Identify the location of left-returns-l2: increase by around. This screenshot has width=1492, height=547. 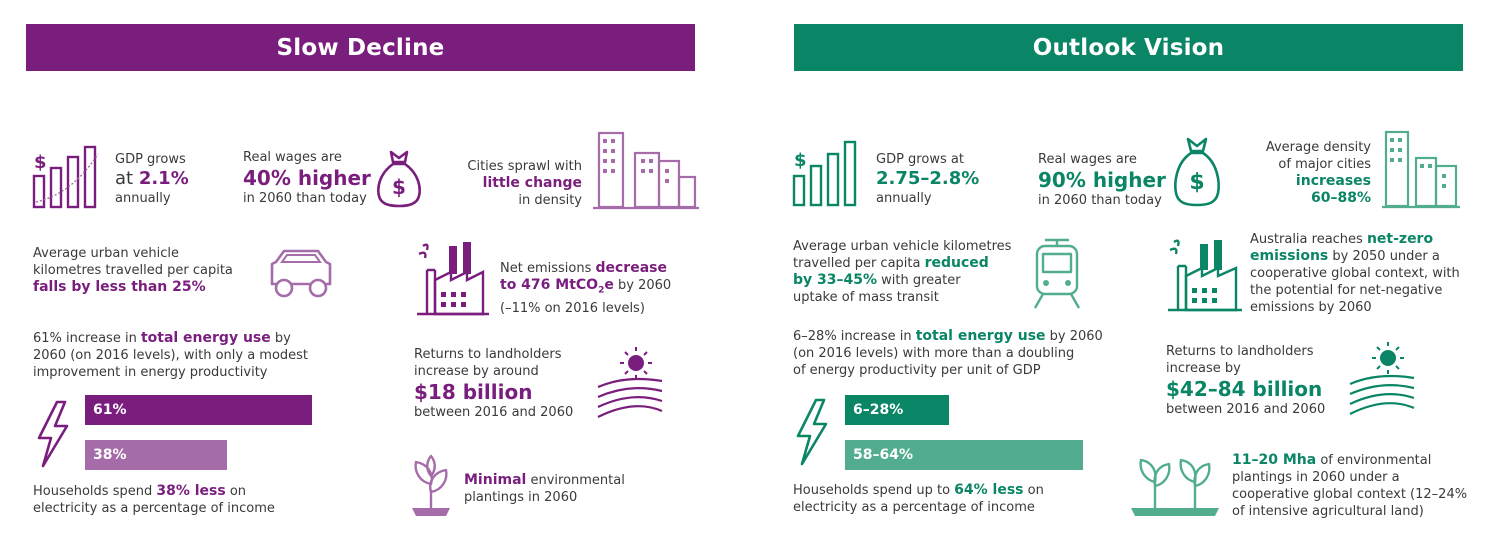
(476, 371).